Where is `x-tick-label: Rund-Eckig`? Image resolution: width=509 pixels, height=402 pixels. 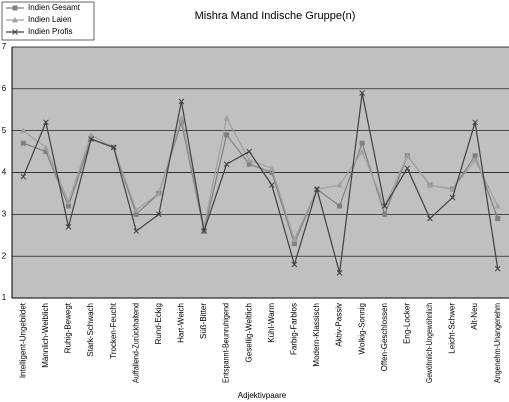 x-tick-label: Rund-Eckig is located at coordinates (158, 323).